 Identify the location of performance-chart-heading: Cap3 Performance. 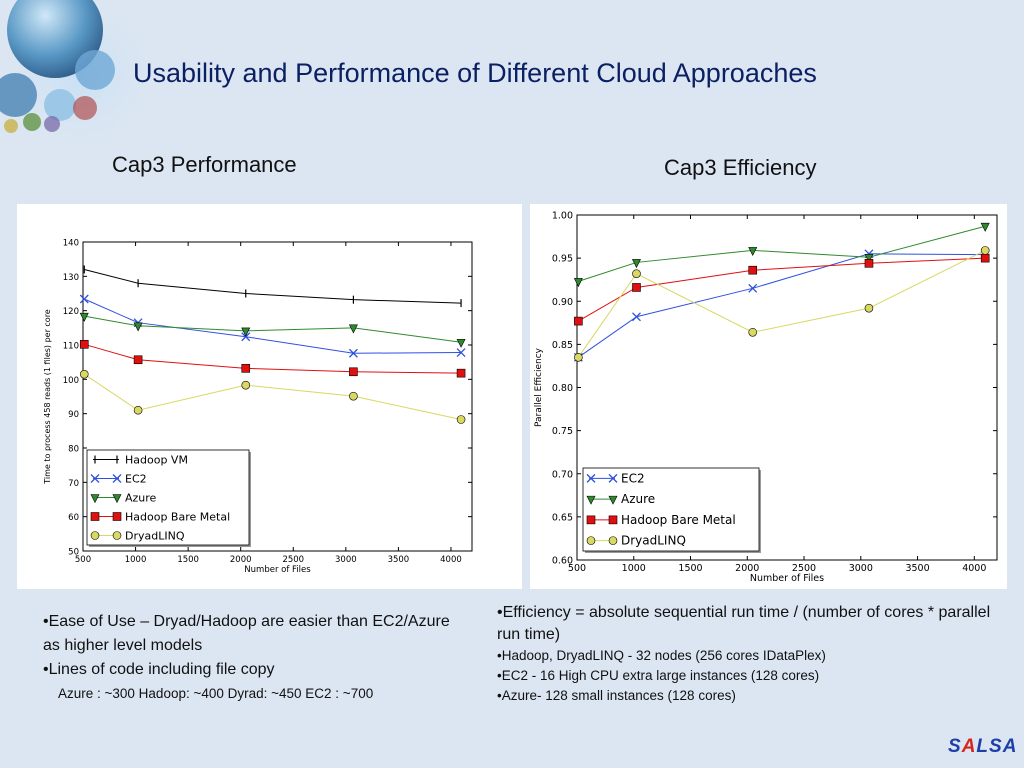
(204, 164).